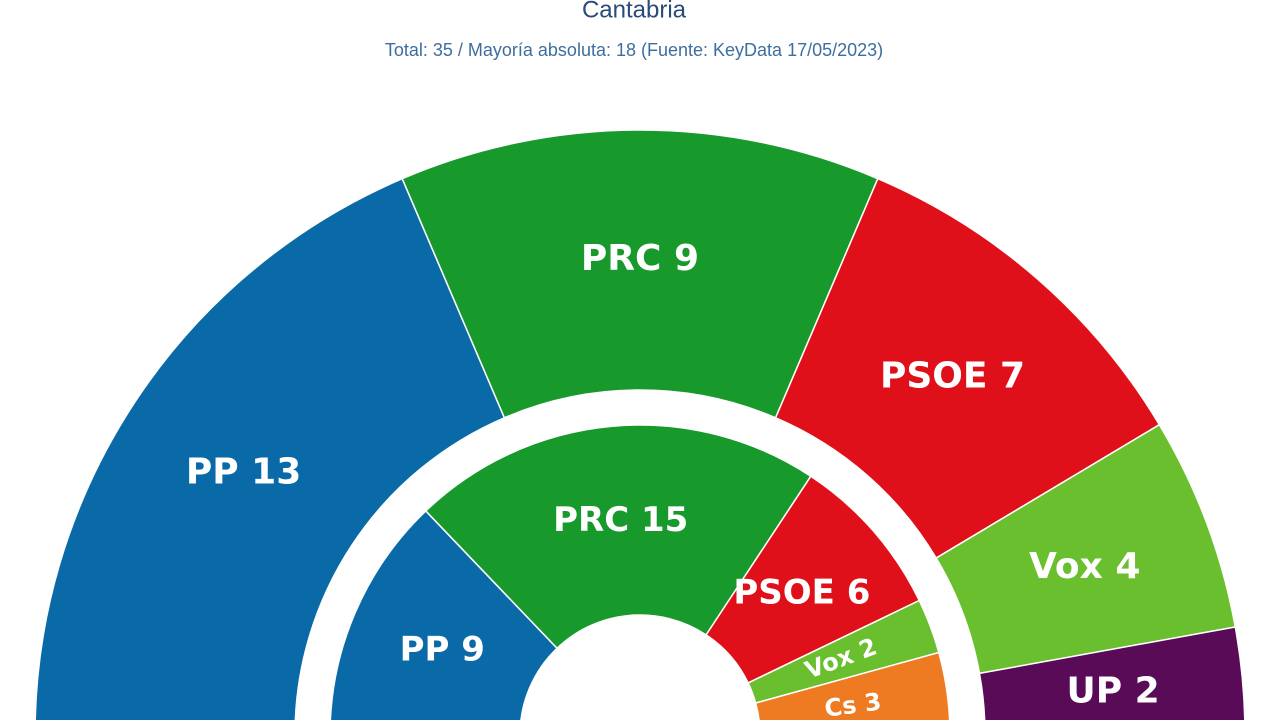  What do you see at coordinates (1127, 566) in the screenshot?
I see `seat-count: 4` at bounding box center [1127, 566].